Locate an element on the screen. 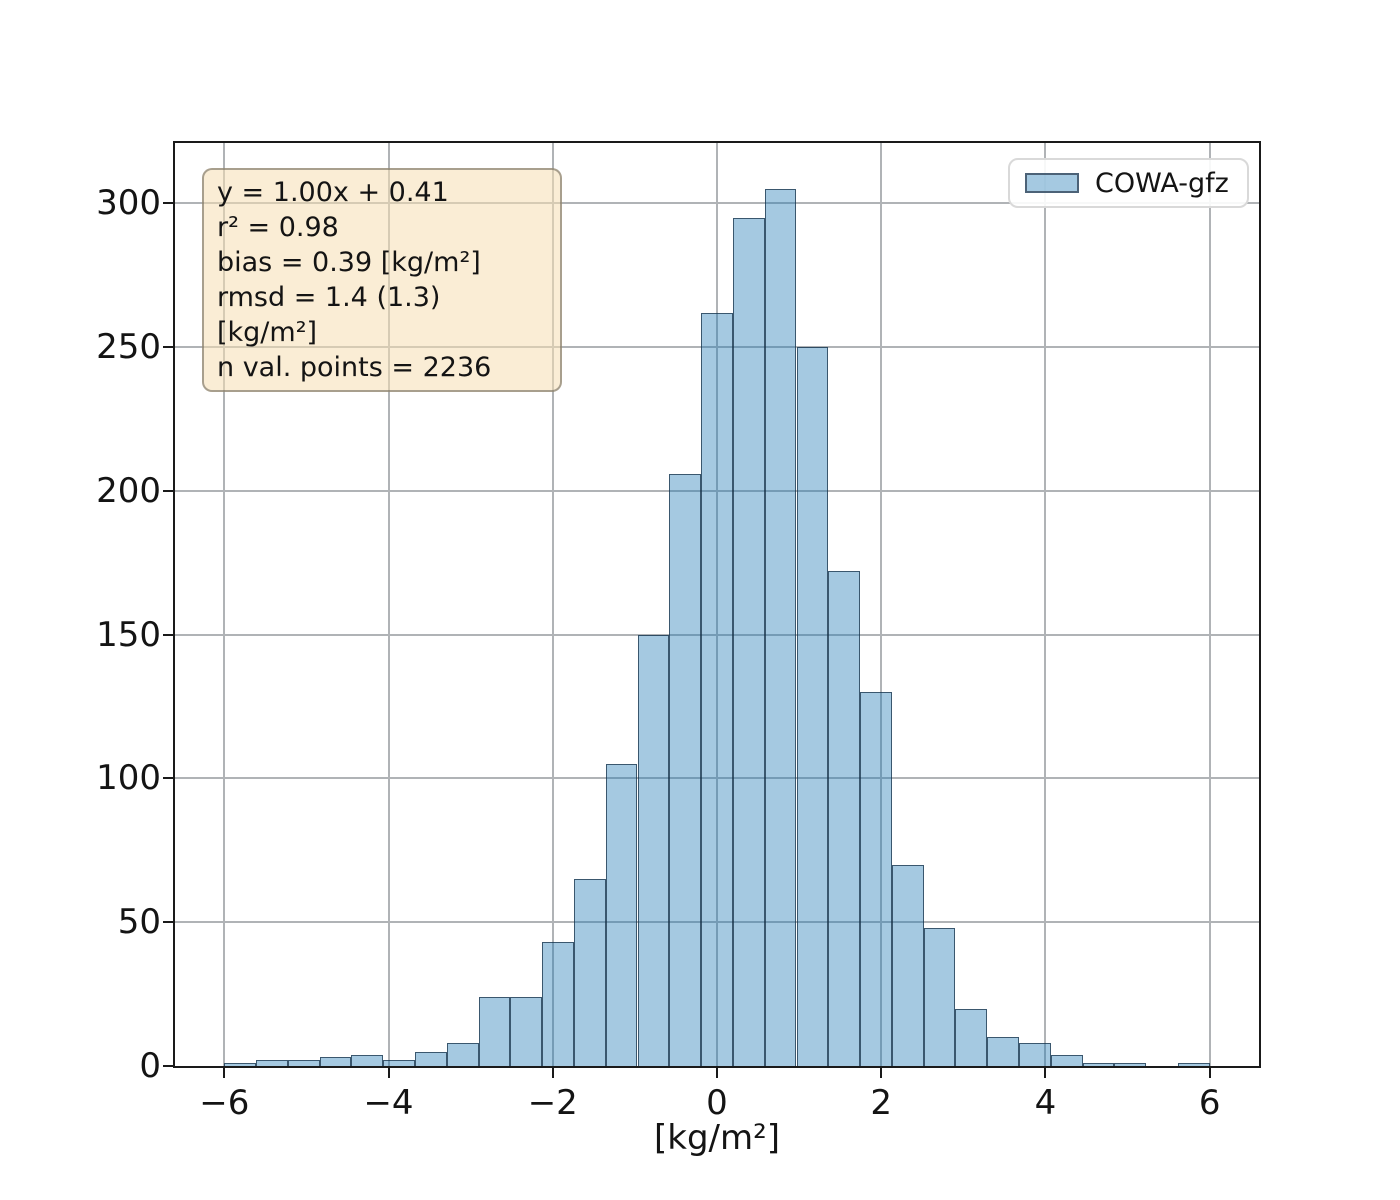 This screenshot has height=1200, width=1400. stats-line-npoints: n val. points = 2236 is located at coordinates (354, 367).